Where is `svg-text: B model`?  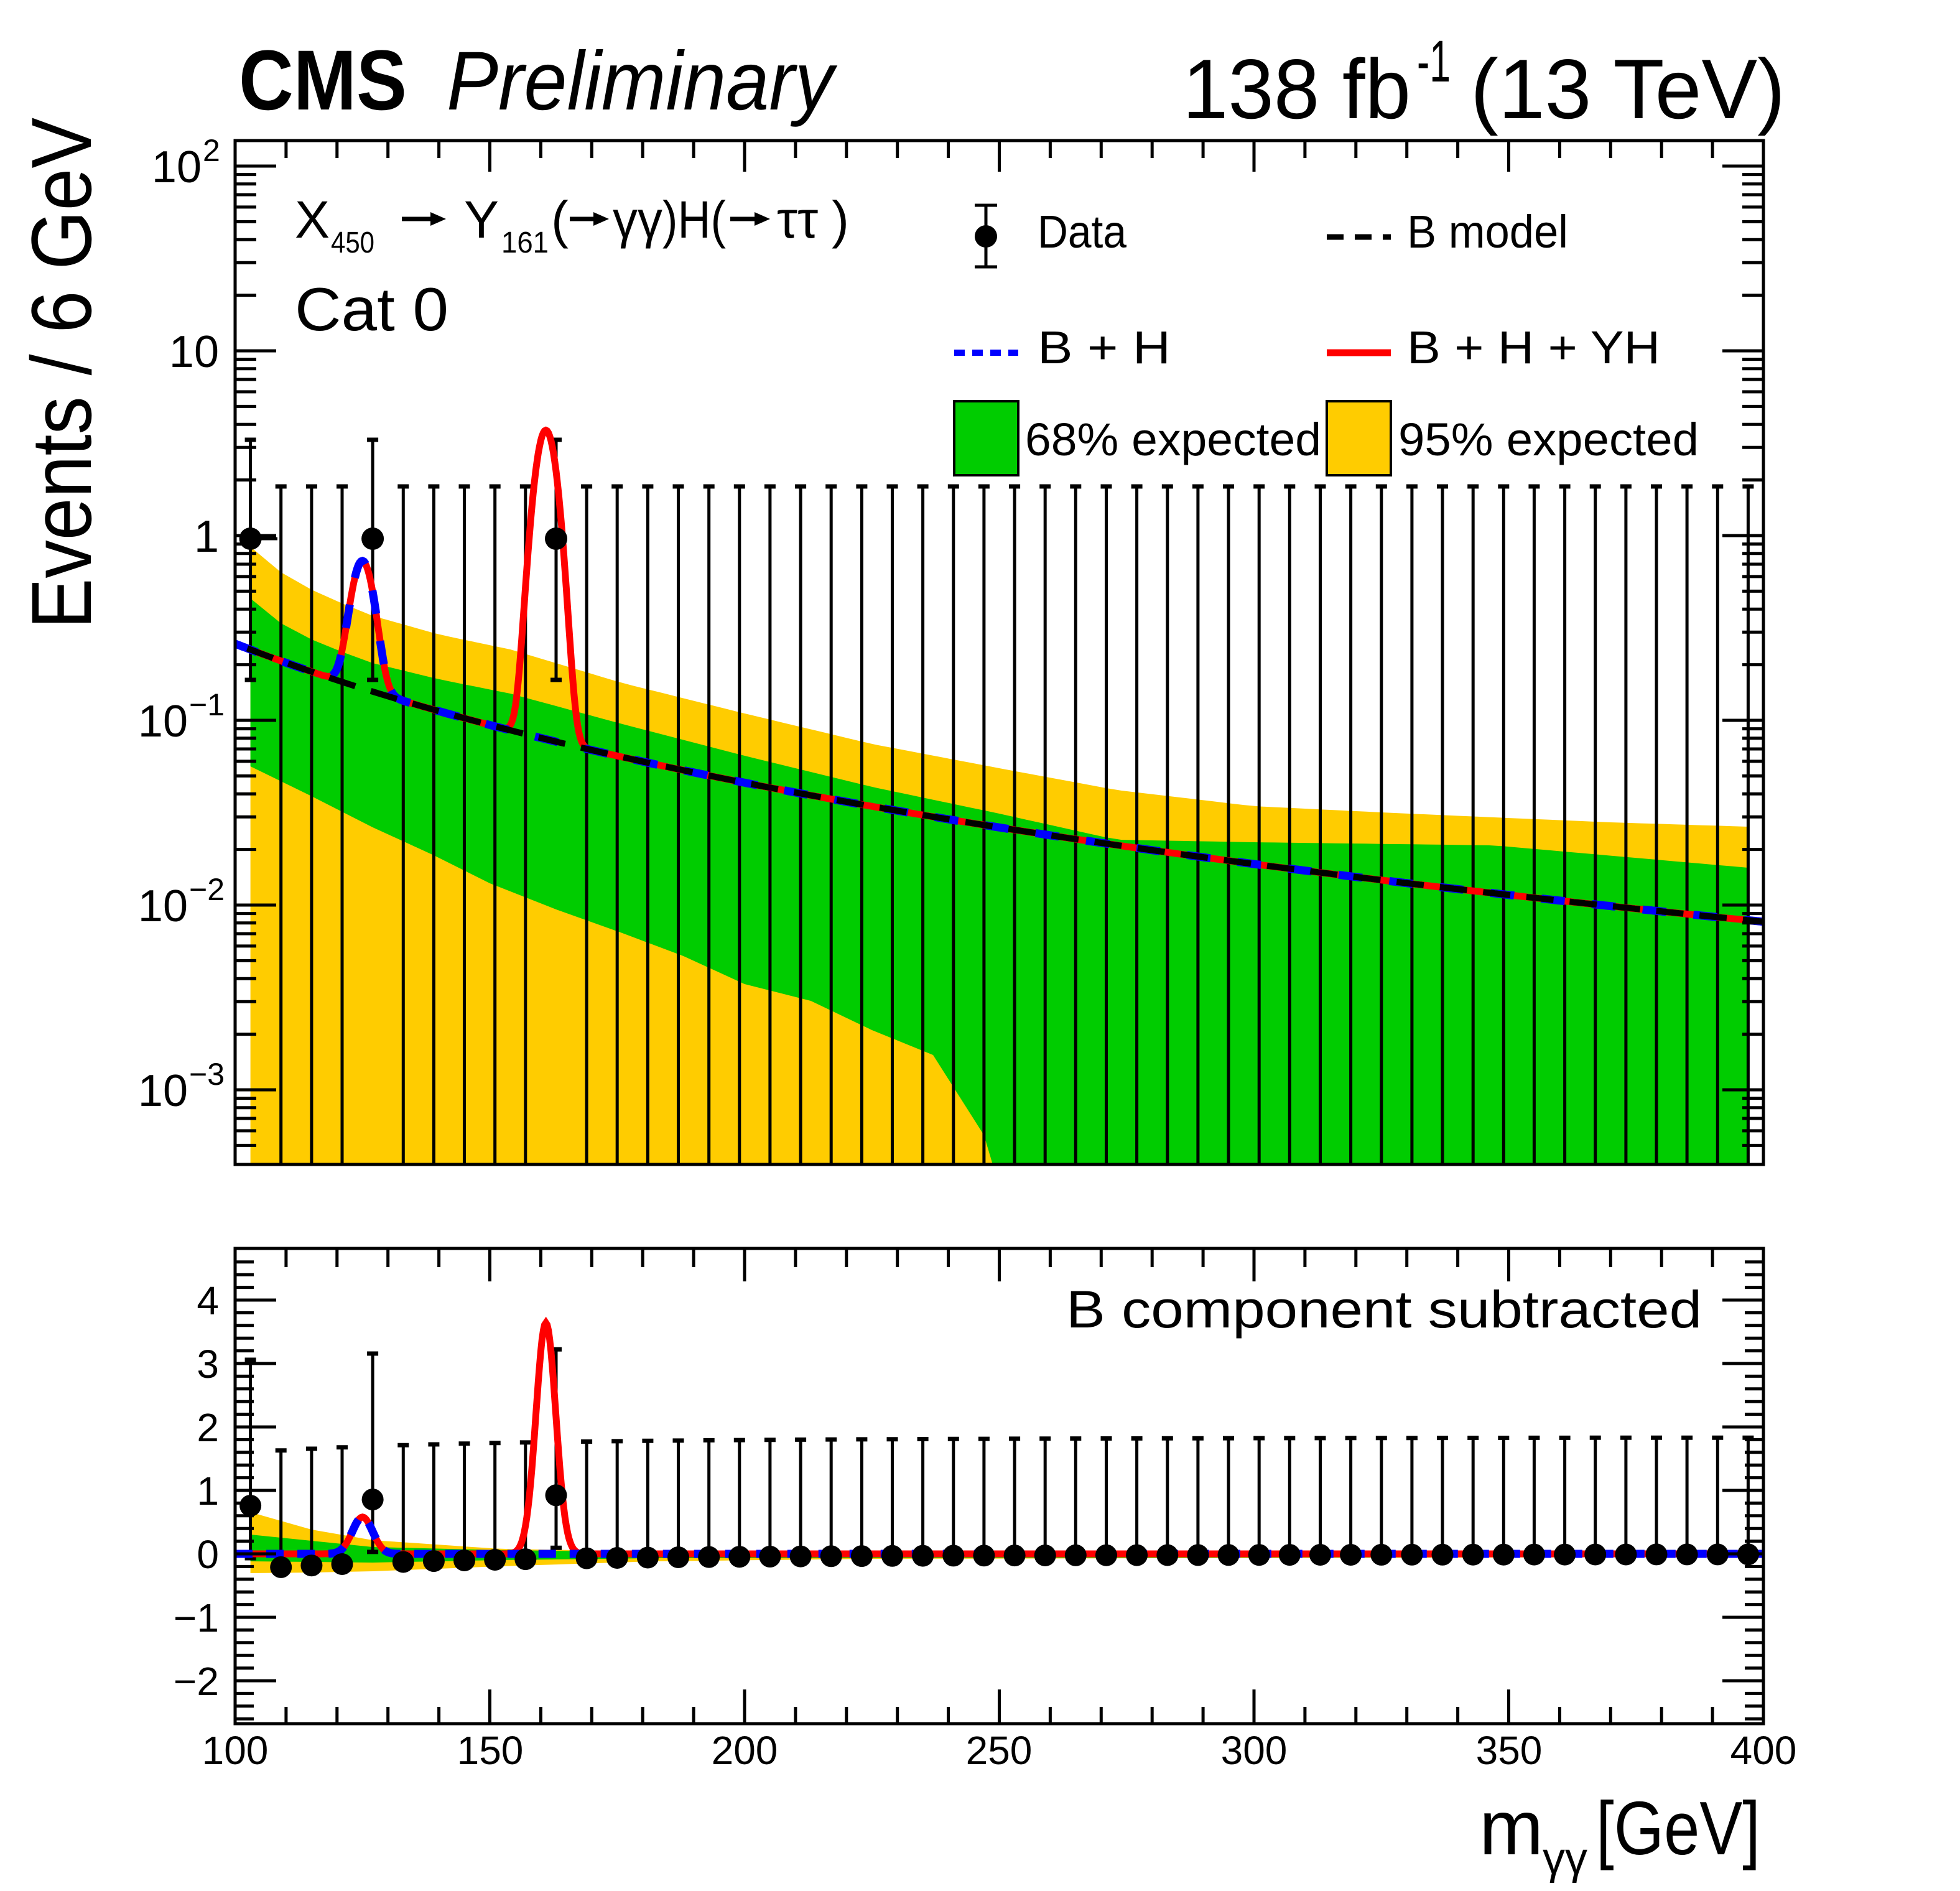
svg-text: B model is located at coordinates (1487, 232).